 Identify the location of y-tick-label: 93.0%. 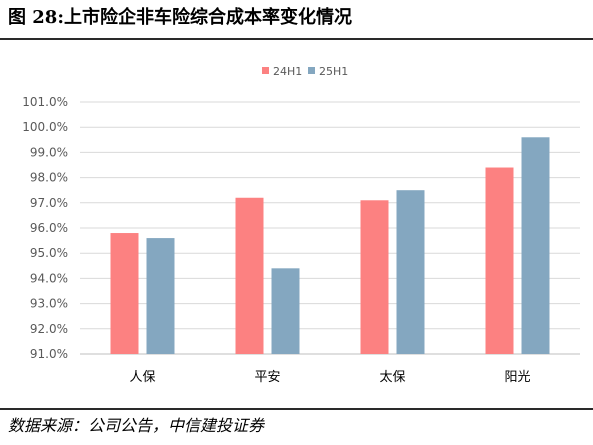
(49, 304).